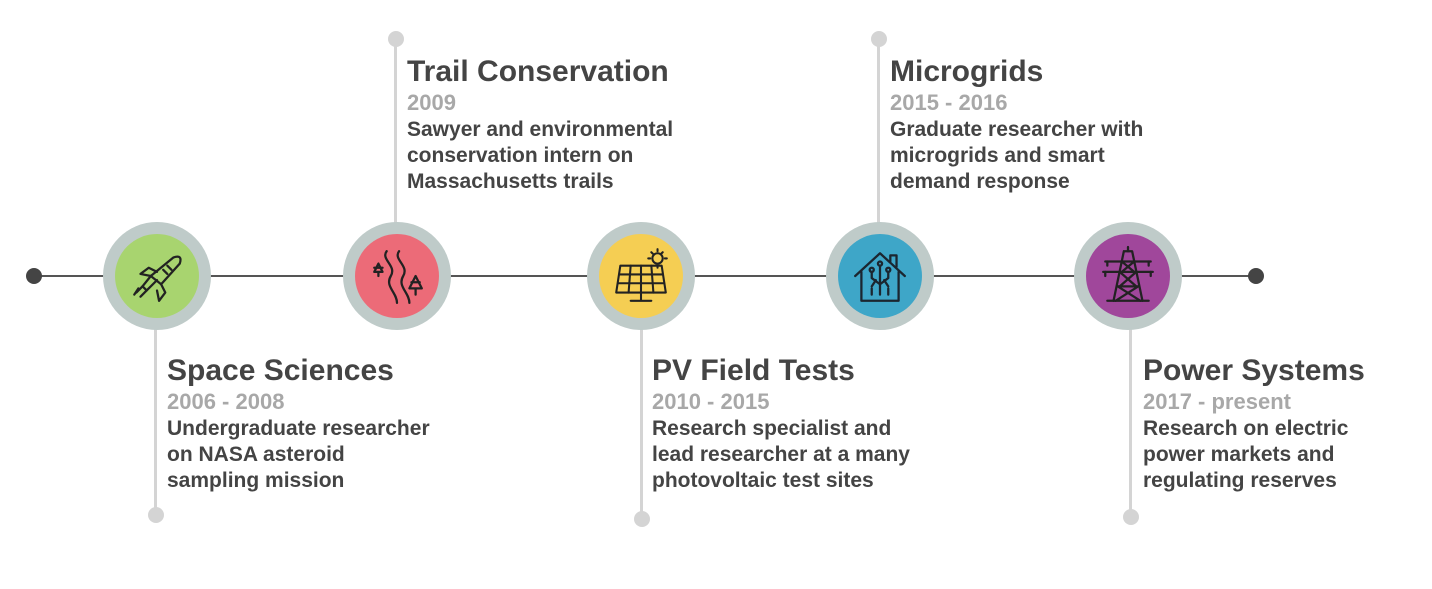 The height and width of the screenshot is (589, 1432). I want to click on event-description-line: Sawyer and environmental, so click(540, 129).